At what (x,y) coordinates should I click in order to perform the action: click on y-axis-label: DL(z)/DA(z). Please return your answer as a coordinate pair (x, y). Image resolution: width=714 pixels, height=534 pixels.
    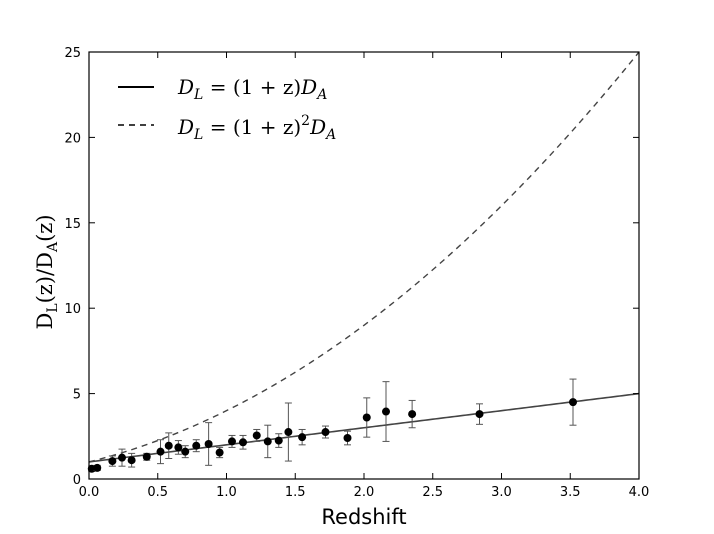
    Looking at the image, I should click on (47, 271).